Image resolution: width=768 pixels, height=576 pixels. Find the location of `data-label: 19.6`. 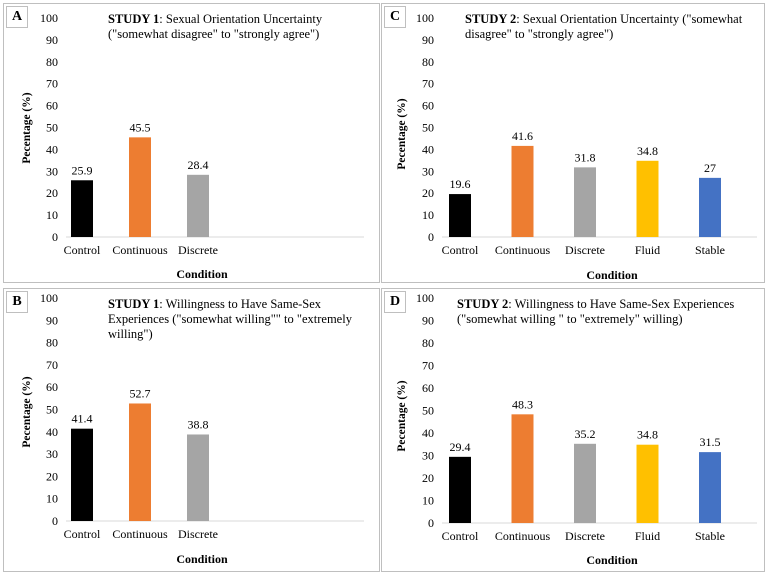

data-label: 19.6 is located at coordinates (460, 184).